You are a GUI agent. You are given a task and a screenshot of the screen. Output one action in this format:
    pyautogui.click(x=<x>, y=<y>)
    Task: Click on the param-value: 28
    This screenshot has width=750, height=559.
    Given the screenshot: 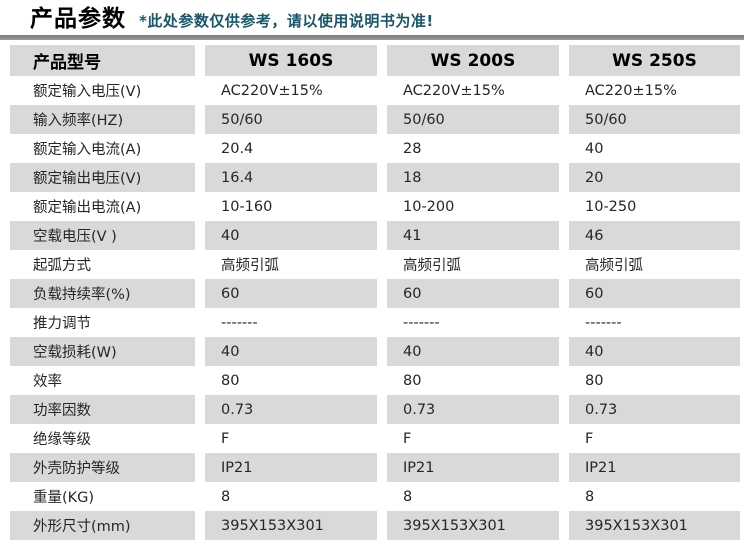 What is the action you would take?
    pyautogui.click(x=412, y=148)
    